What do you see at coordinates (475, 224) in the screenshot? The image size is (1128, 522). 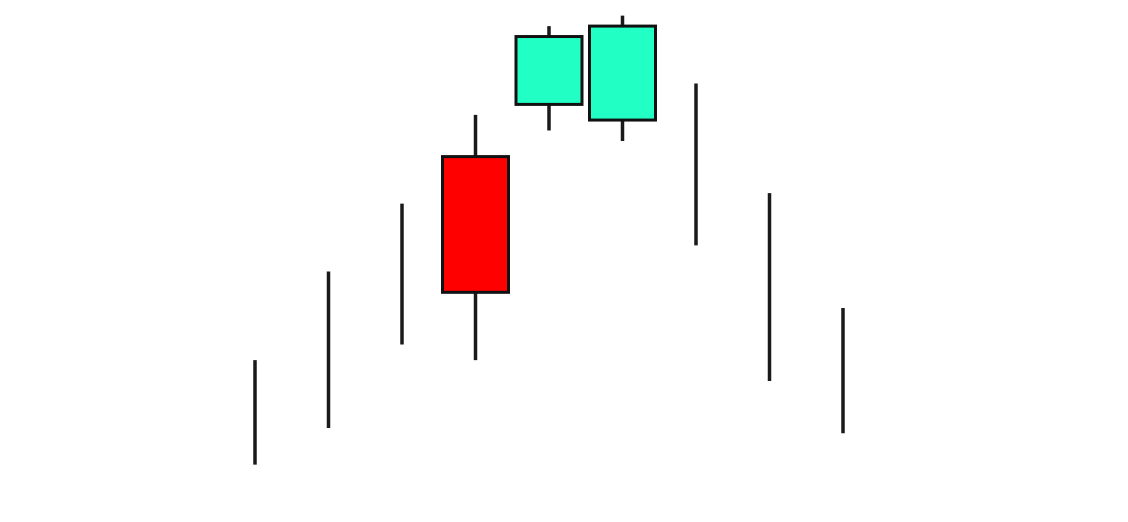 I see `candle-4-body` at bounding box center [475, 224].